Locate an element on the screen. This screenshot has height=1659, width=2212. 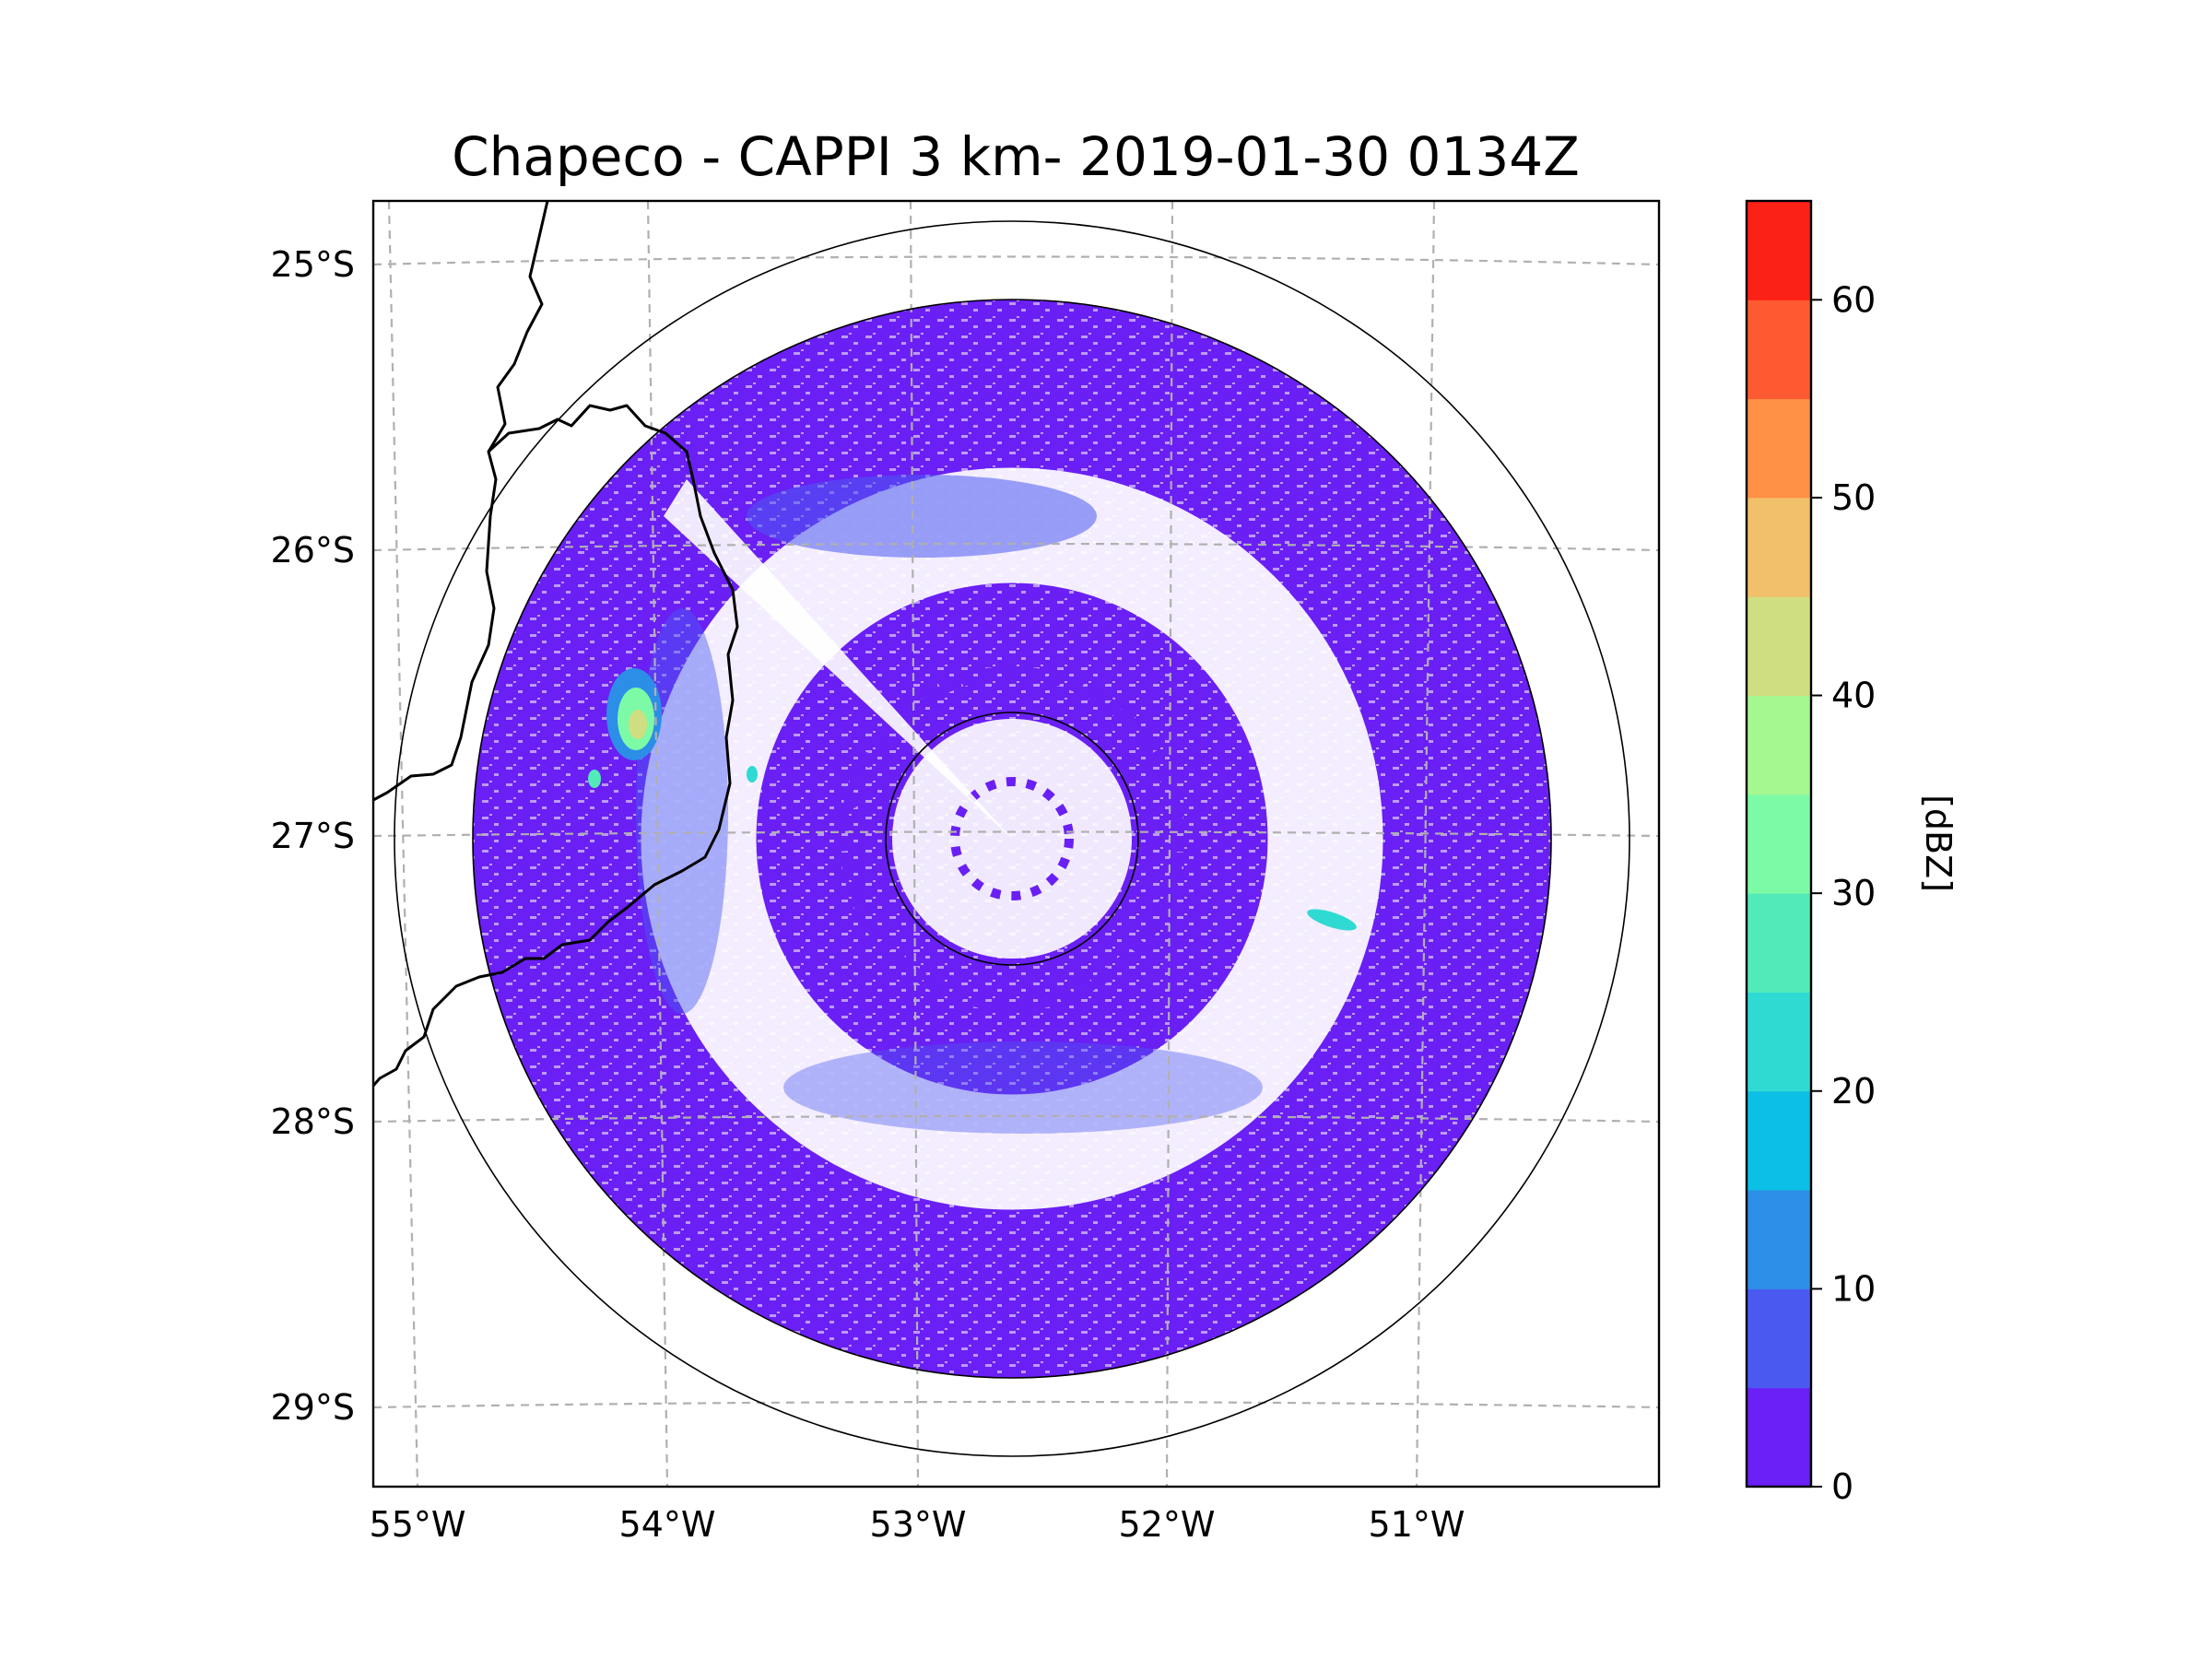
echo-patch-south is located at coordinates (1023, 1087).